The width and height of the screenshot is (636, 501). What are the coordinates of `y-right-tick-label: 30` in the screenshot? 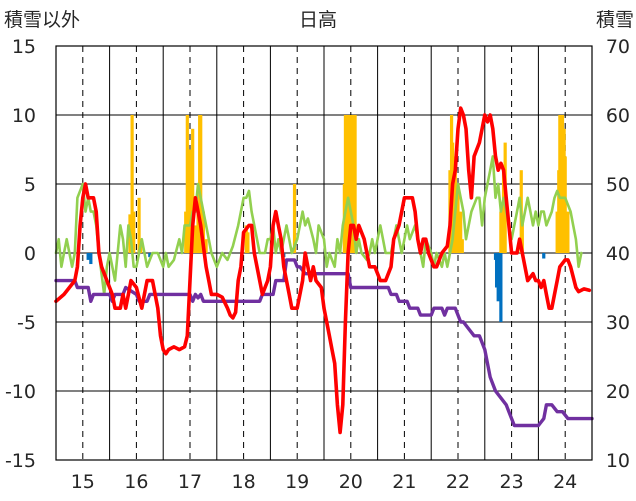 It's located at (618, 323).